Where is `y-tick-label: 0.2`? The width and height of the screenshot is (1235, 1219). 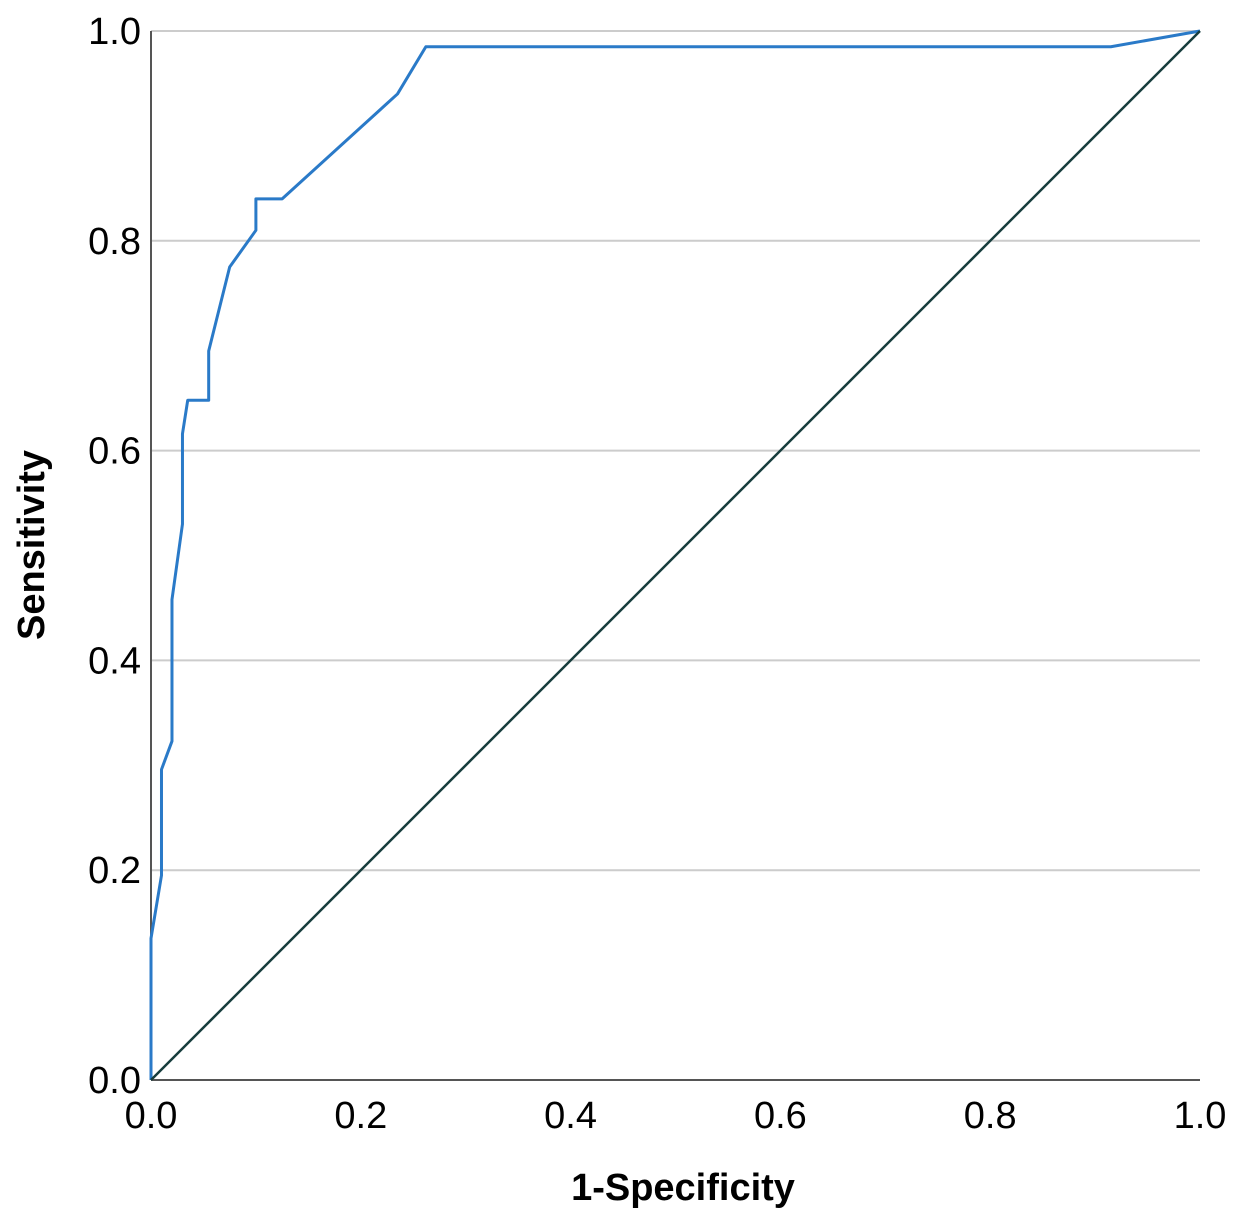 y-tick-label: 0.2 is located at coordinates (114, 871).